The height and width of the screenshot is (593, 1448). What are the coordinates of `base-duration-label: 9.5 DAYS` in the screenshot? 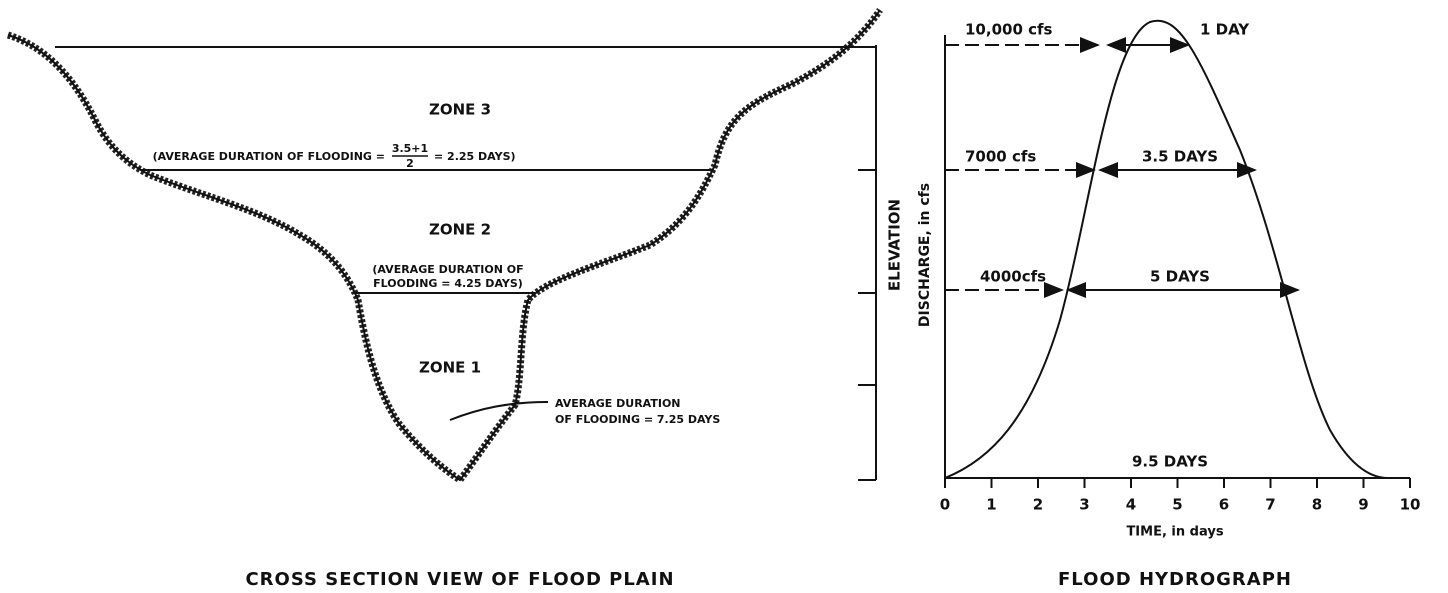 It's located at (1170, 462).